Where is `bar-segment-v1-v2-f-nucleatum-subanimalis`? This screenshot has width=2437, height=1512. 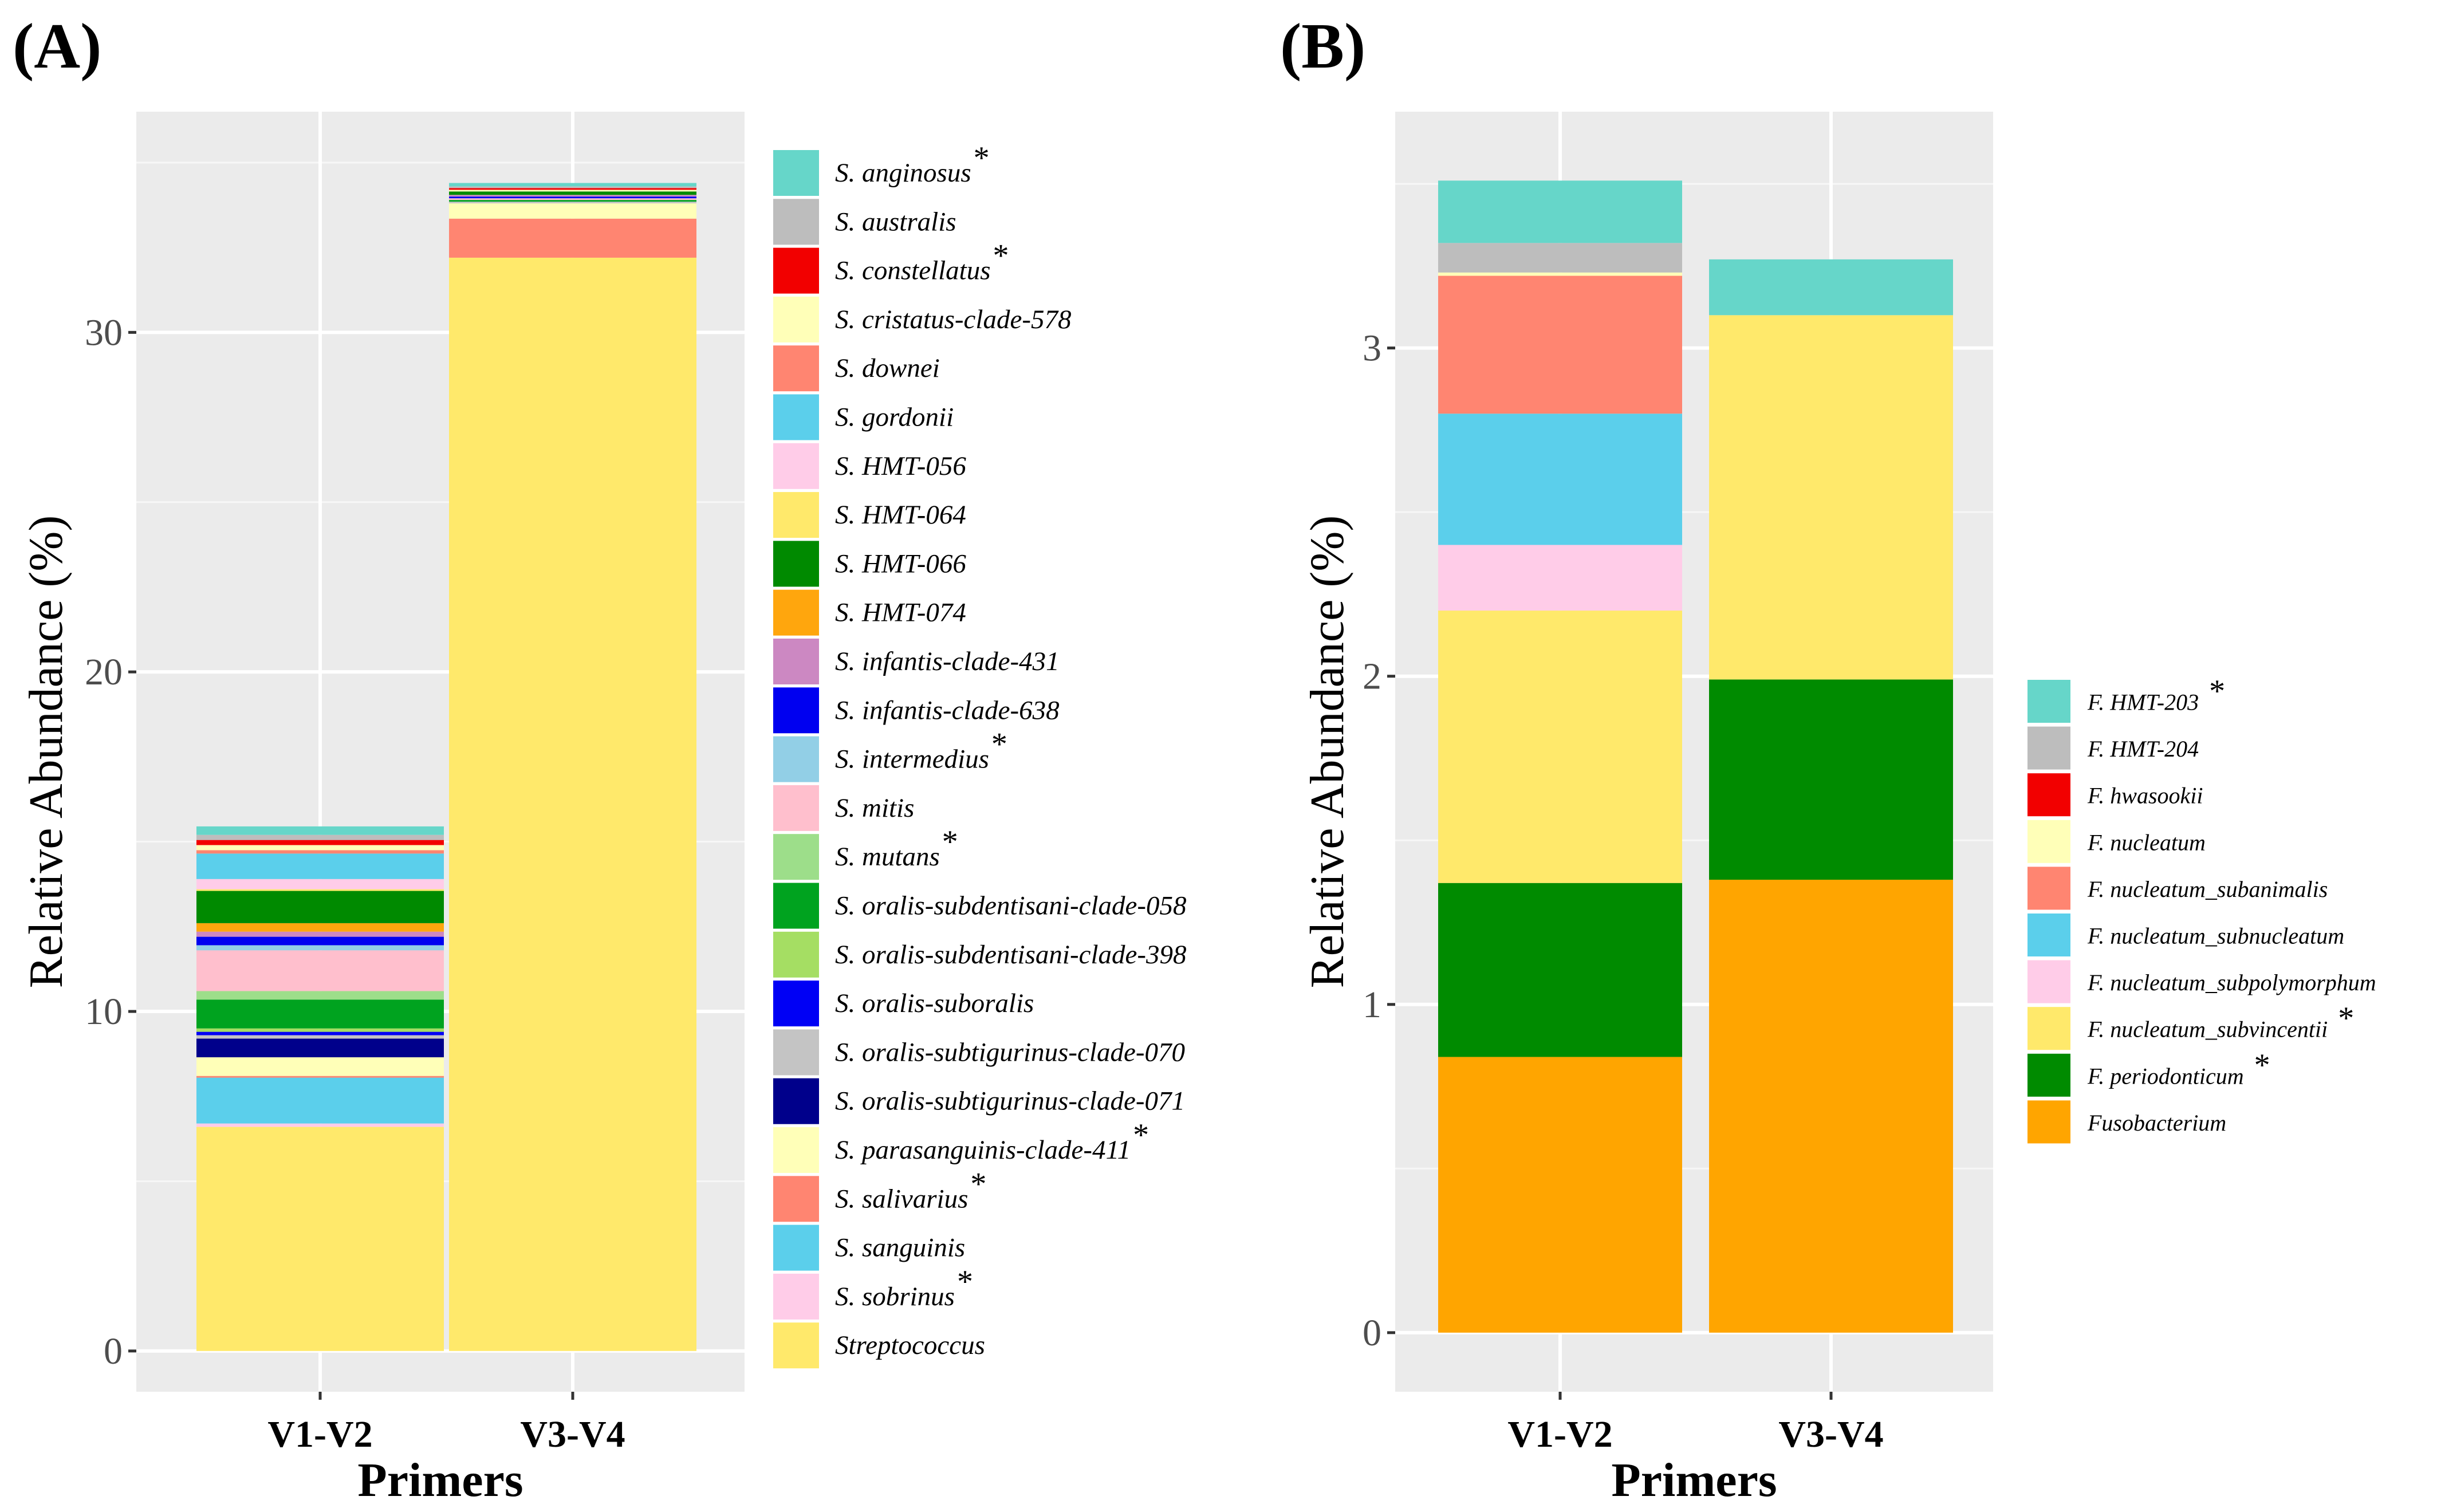 bar-segment-v1-v2-f-nucleatum-subanimalis is located at coordinates (1560, 344).